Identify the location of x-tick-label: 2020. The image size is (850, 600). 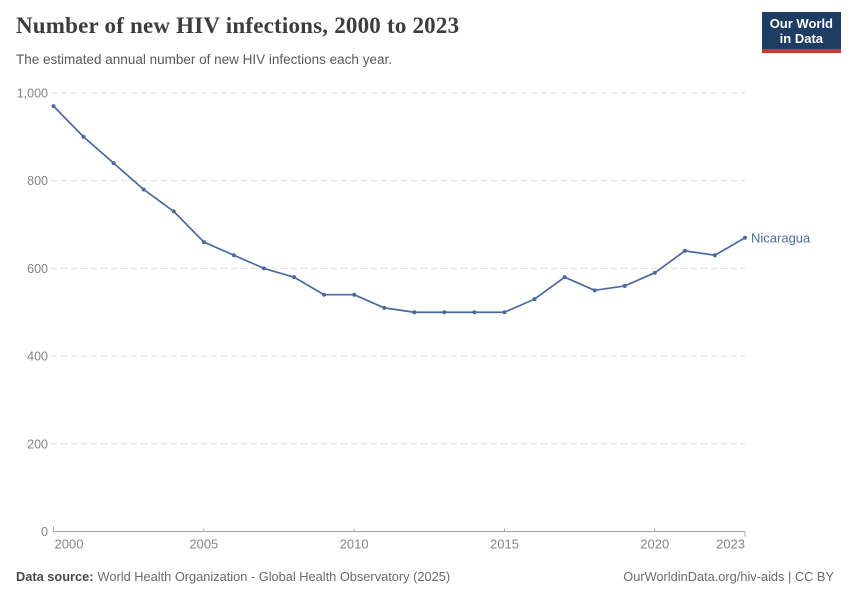
(654, 544).